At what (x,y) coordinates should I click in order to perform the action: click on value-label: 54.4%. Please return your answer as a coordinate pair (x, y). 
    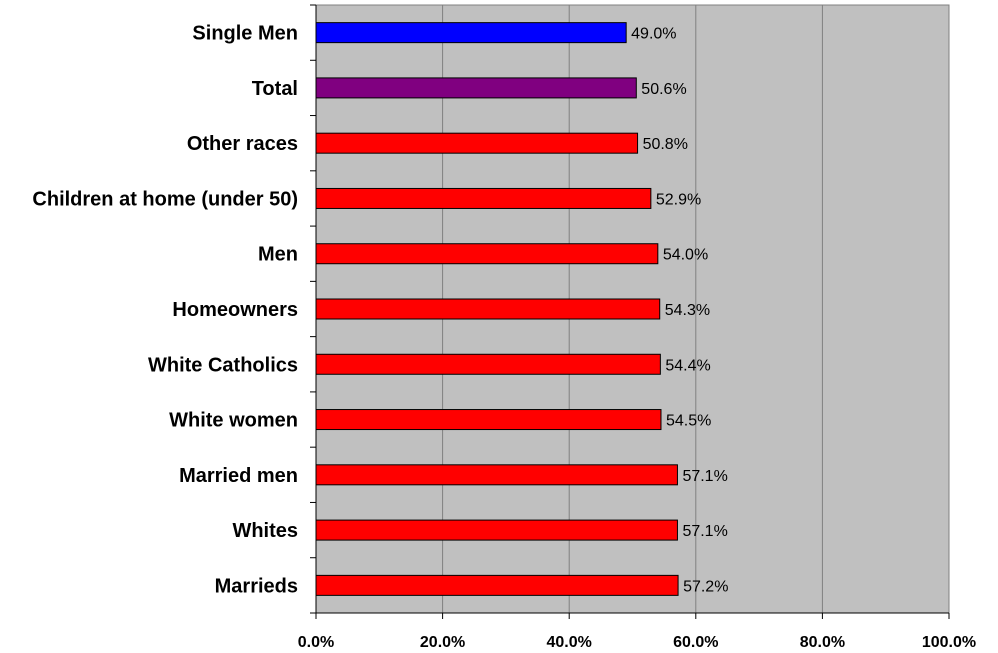
    Looking at the image, I should click on (687, 365).